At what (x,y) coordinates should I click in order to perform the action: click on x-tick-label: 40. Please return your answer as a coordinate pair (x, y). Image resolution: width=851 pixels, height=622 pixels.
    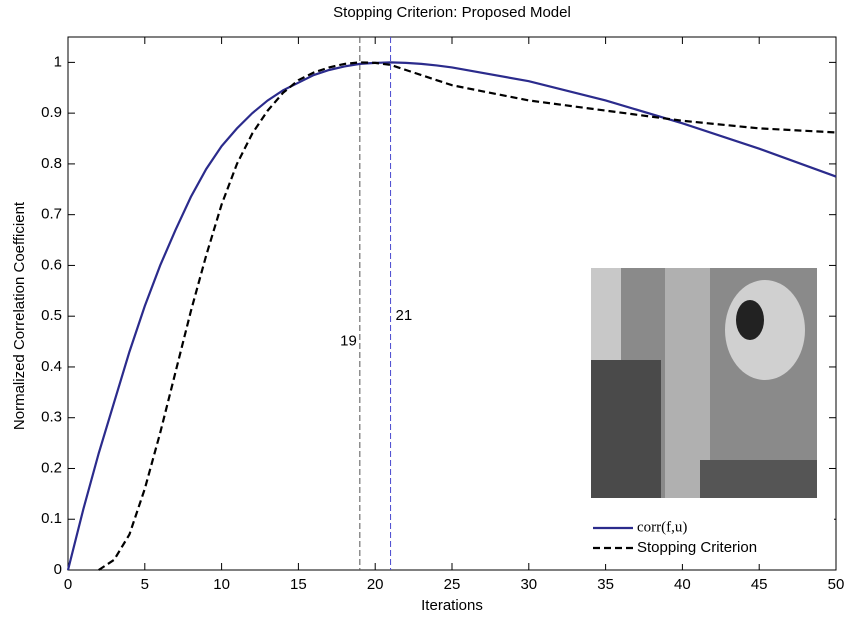
    Looking at the image, I should click on (682, 584).